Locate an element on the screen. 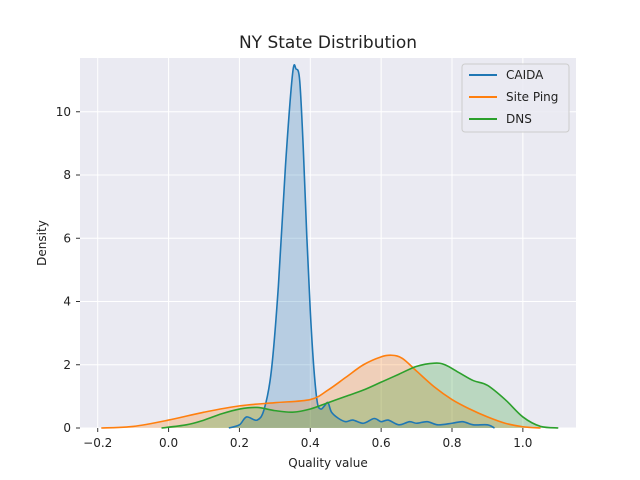 The width and height of the screenshot is (640, 480). site-ping-density-area is located at coordinates (321, 391).